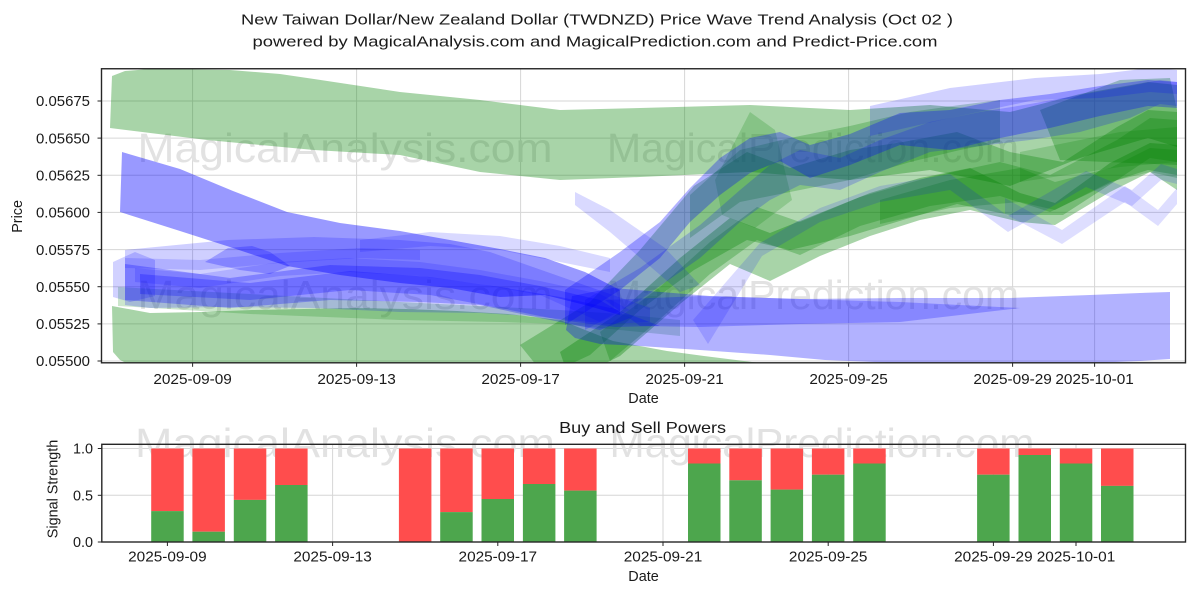 This screenshot has height=600, width=1200. I want to click on svg-text: Buy and Sell Powers, so click(642, 428).